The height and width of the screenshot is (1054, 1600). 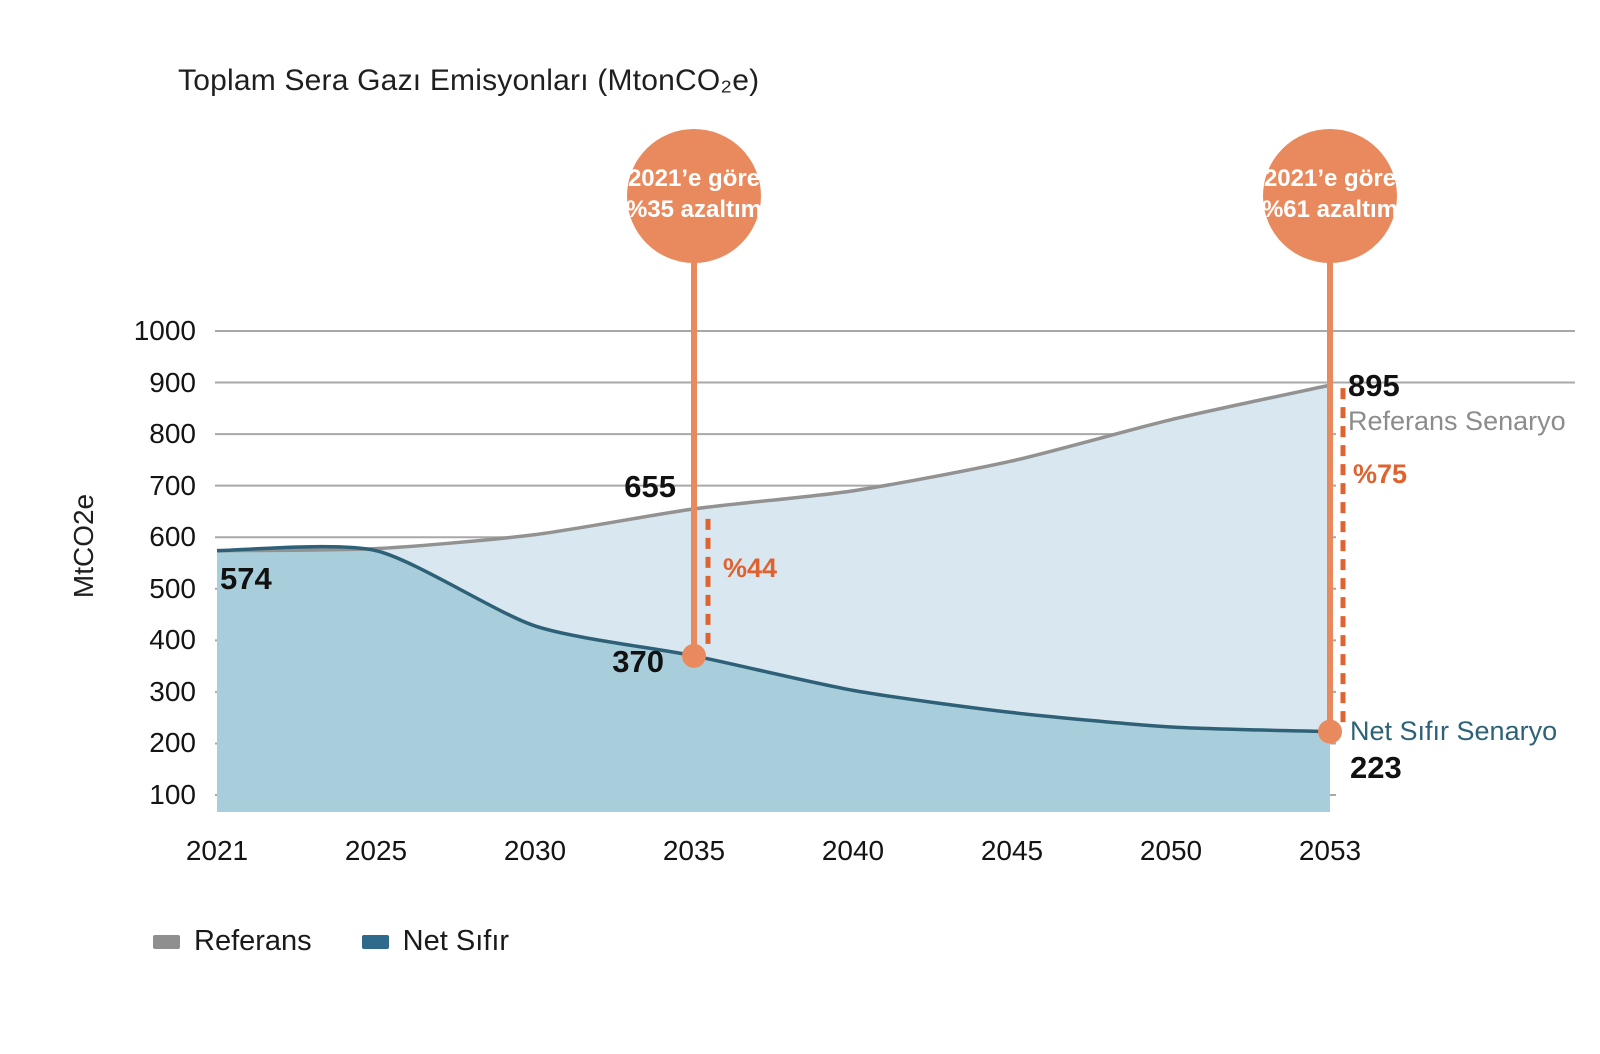 What do you see at coordinates (1380, 474) in the screenshot?
I see `pct-reduction-2053-label: %75` at bounding box center [1380, 474].